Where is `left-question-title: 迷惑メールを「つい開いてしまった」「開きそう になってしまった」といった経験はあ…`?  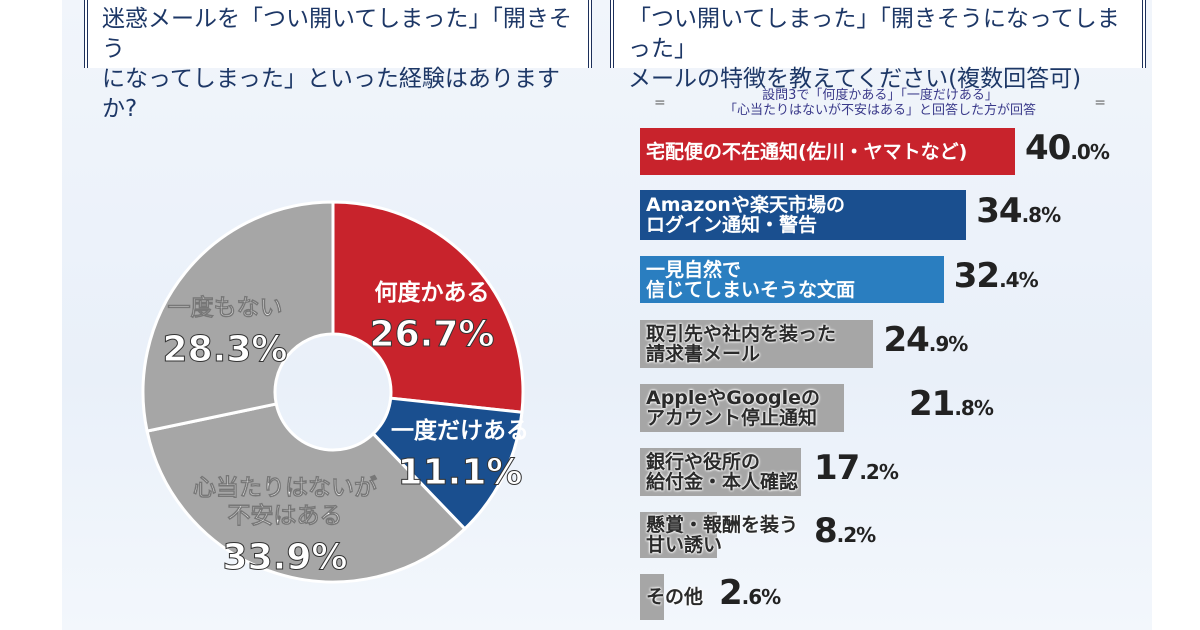 left-question-title: 迷惑メールを「つい開いてしまった」「開きそう になってしまった」といった経験はあ… is located at coordinates (338, 61).